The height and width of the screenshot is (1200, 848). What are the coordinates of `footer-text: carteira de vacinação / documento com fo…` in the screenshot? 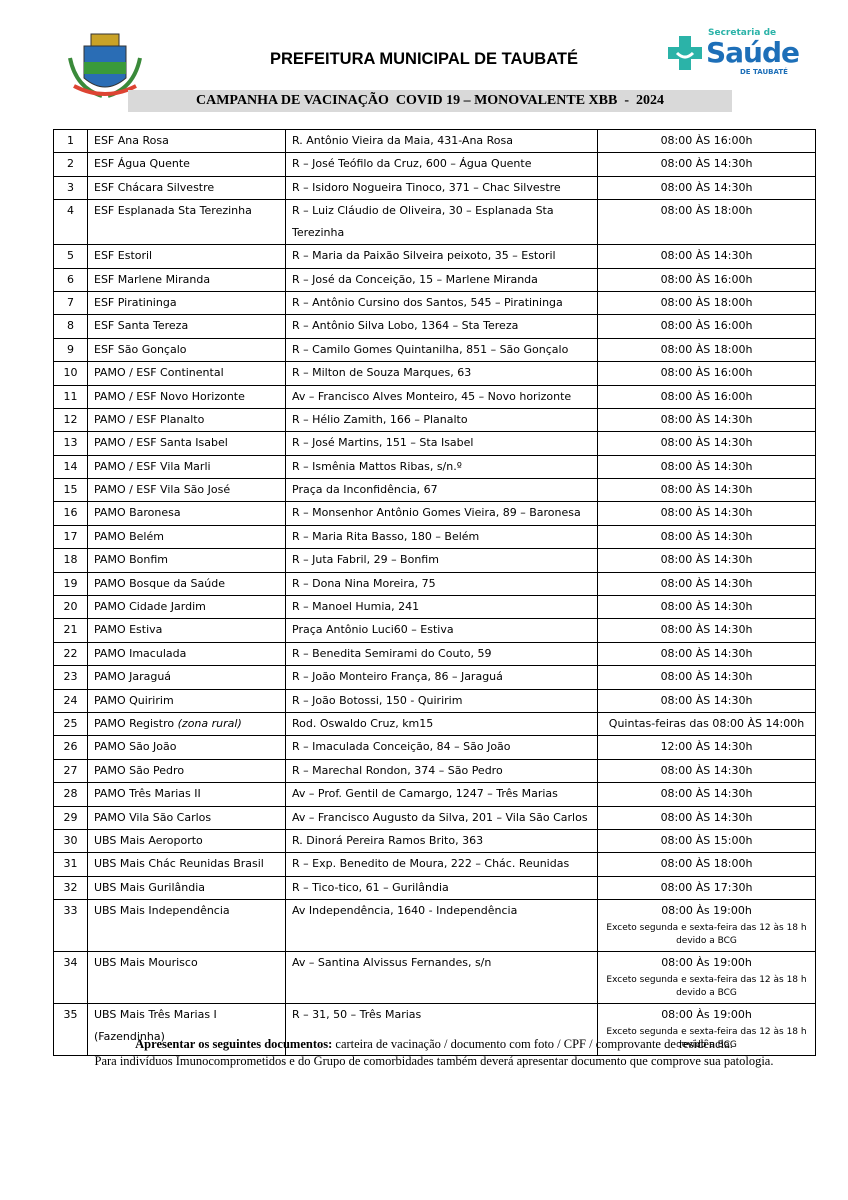 It's located at (532, 1044).